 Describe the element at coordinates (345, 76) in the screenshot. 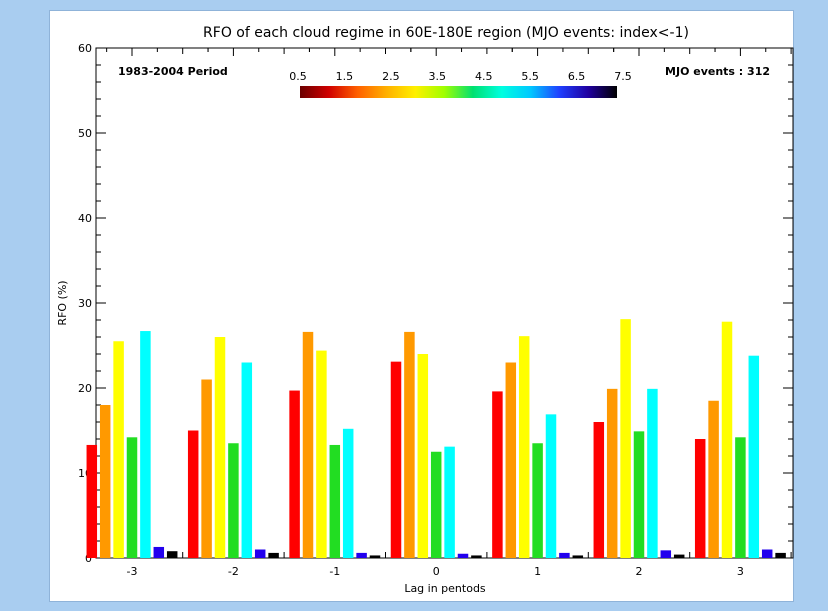

I see `colorbar-tick-label: 1.5` at that location.